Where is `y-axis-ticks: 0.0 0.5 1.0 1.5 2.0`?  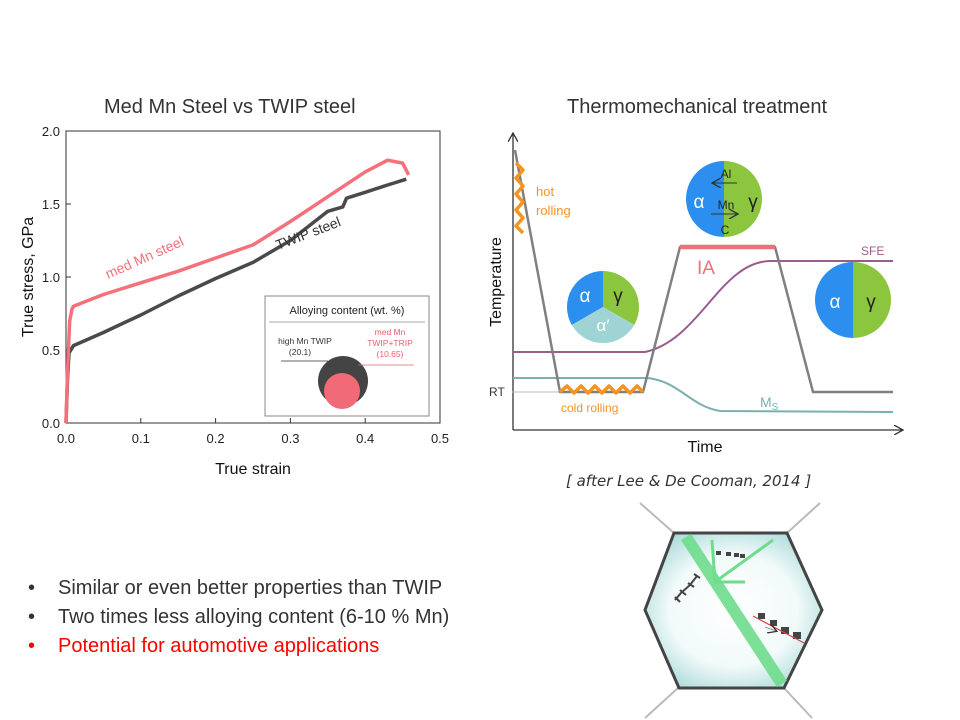
y-axis-ticks: 0.0 0.5 1.0 1.5 2.0 is located at coordinates (56, 277).